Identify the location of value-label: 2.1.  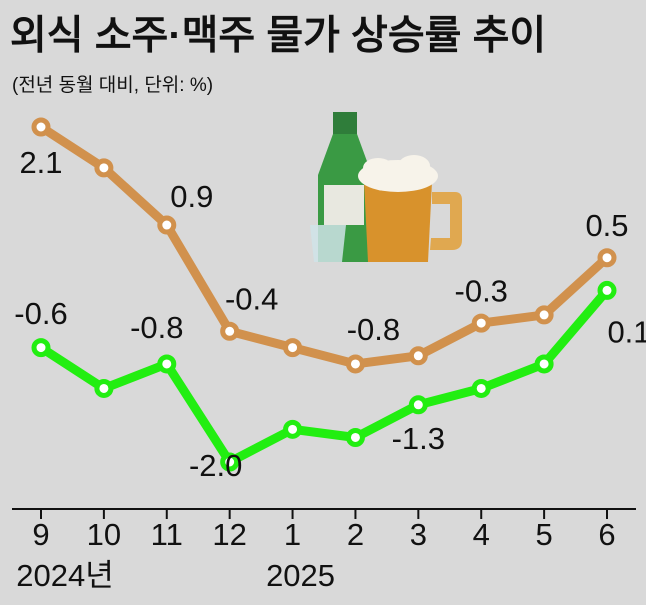
(40, 162).